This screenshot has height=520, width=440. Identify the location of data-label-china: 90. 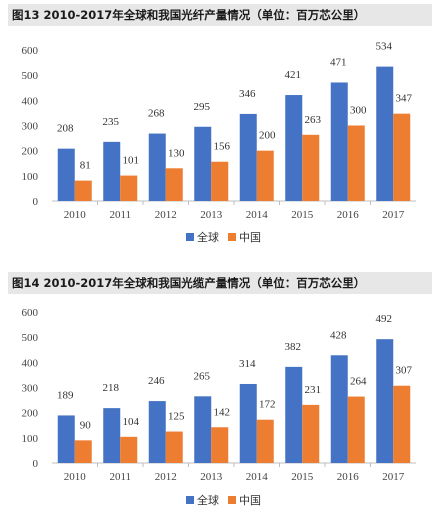
(86, 425).